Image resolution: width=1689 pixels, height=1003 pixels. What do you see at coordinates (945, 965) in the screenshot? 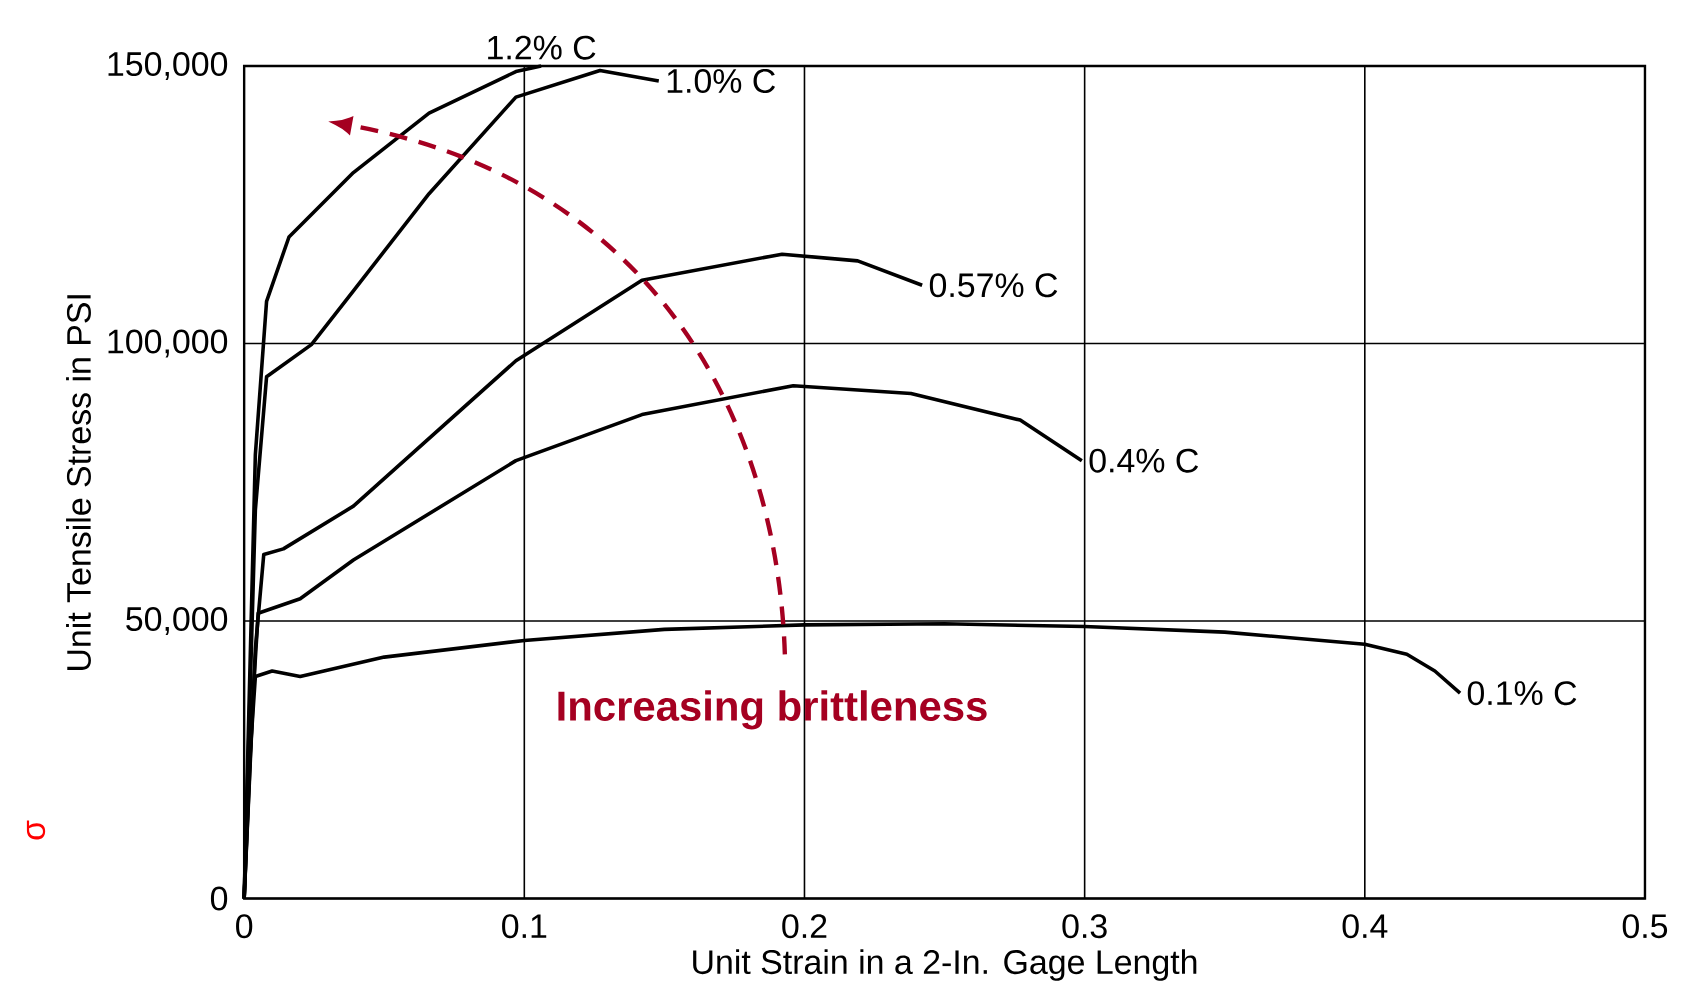
I see `x-axis-title: Unit Strain in a 2-In. Gage Length` at bounding box center [945, 965].